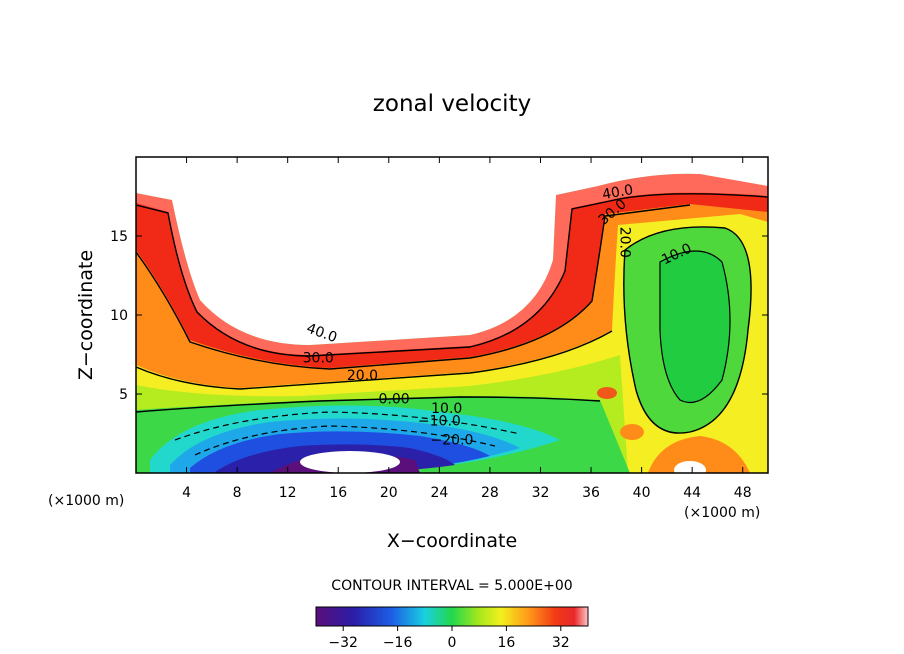 The width and height of the screenshot is (904, 654). I want to click on colorbar-tick-label: −16, so click(398, 643).